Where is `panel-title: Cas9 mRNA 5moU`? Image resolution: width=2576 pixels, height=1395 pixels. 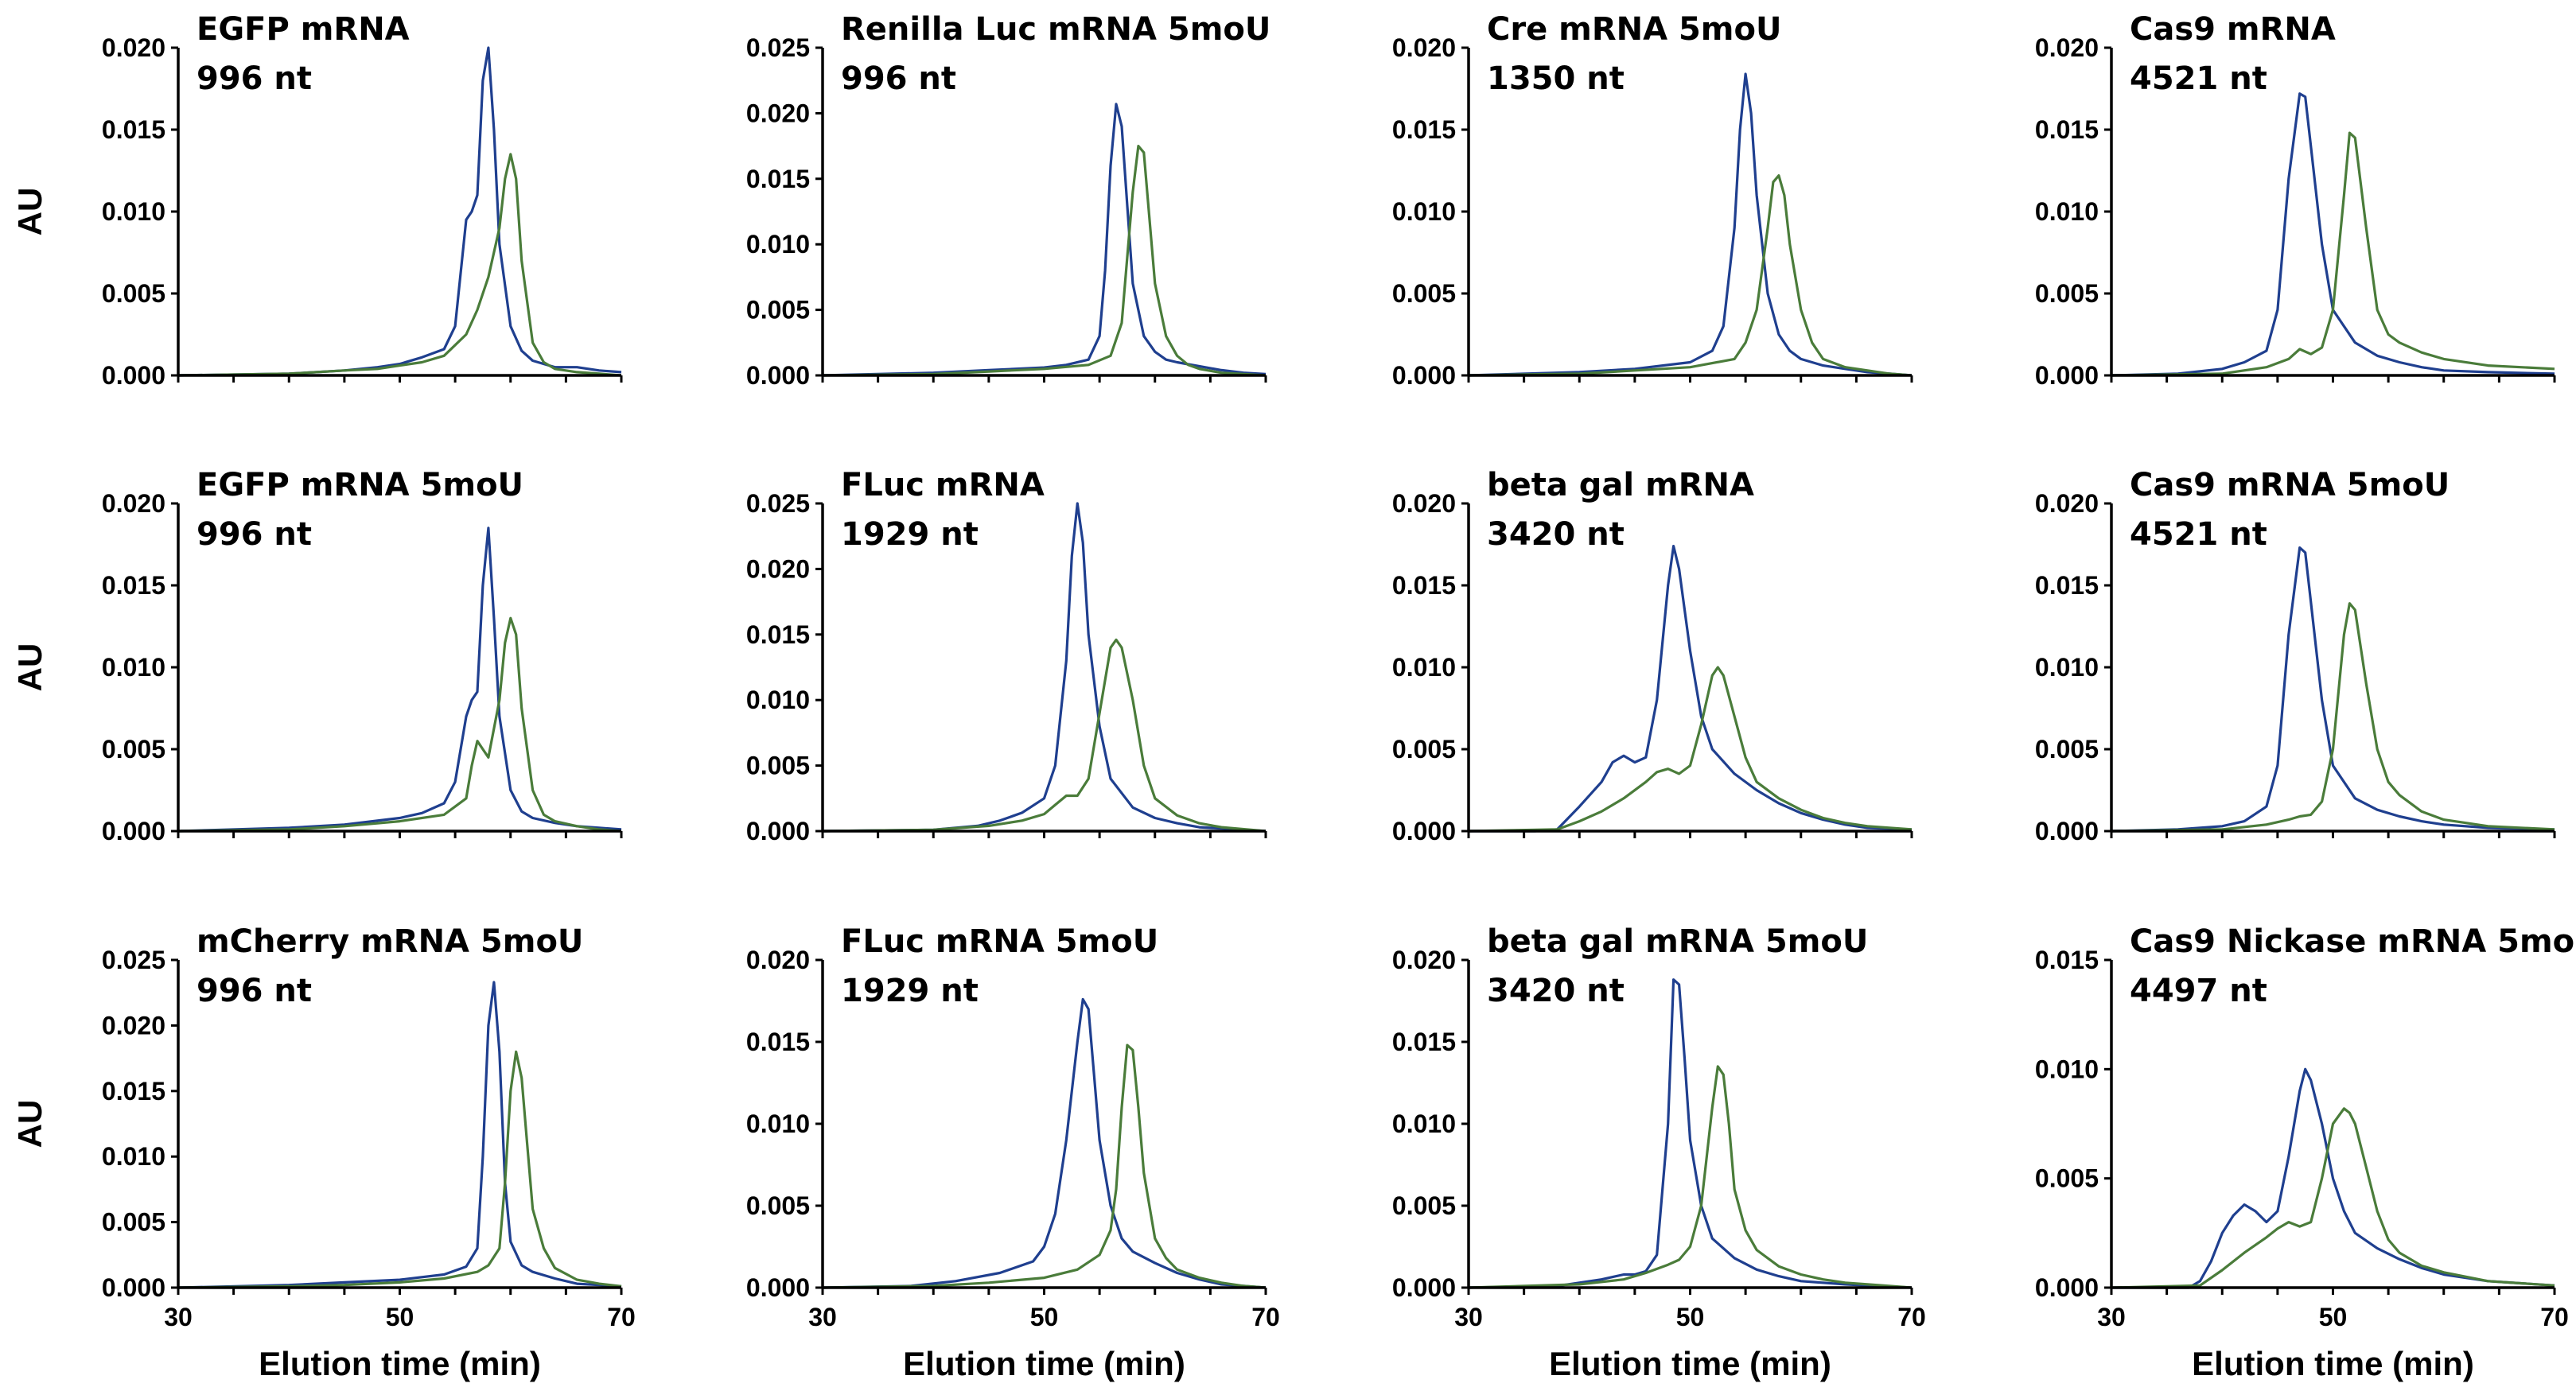 panel-title: Cas9 mRNA 5moU is located at coordinates (2290, 485).